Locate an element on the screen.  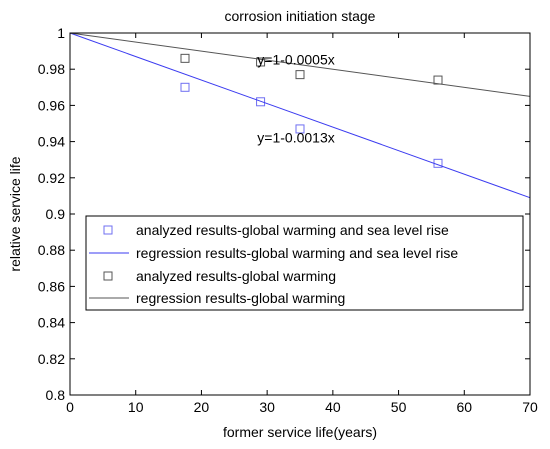
y-tick-label: 0.92 is located at coordinates (51, 178).